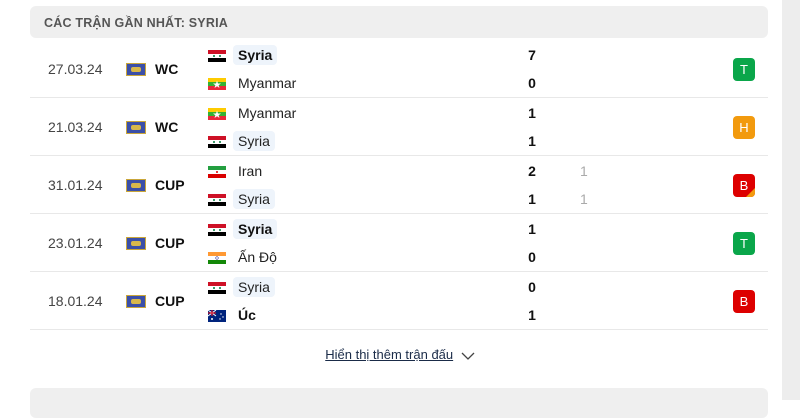 The width and height of the screenshot is (800, 418). I want to click on match-row: 31.01.24 CUP Iran 2 1 Syria 1 1 B, so click(399, 185).